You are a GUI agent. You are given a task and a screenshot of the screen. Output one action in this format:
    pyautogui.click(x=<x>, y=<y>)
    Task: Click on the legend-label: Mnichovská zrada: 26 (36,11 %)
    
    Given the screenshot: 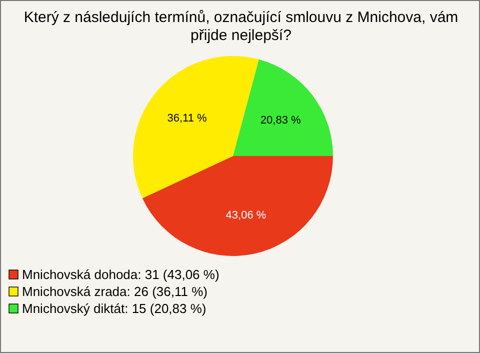 What is the action you would take?
    pyautogui.click(x=115, y=291)
    